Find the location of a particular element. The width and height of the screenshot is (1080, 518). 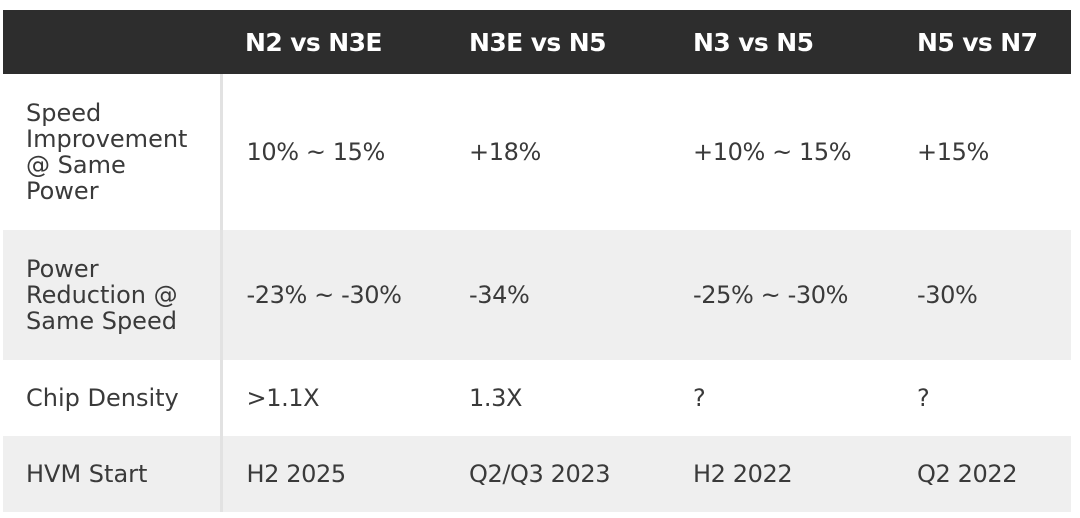

row-label-line: Improvement is located at coordinates (107, 139).